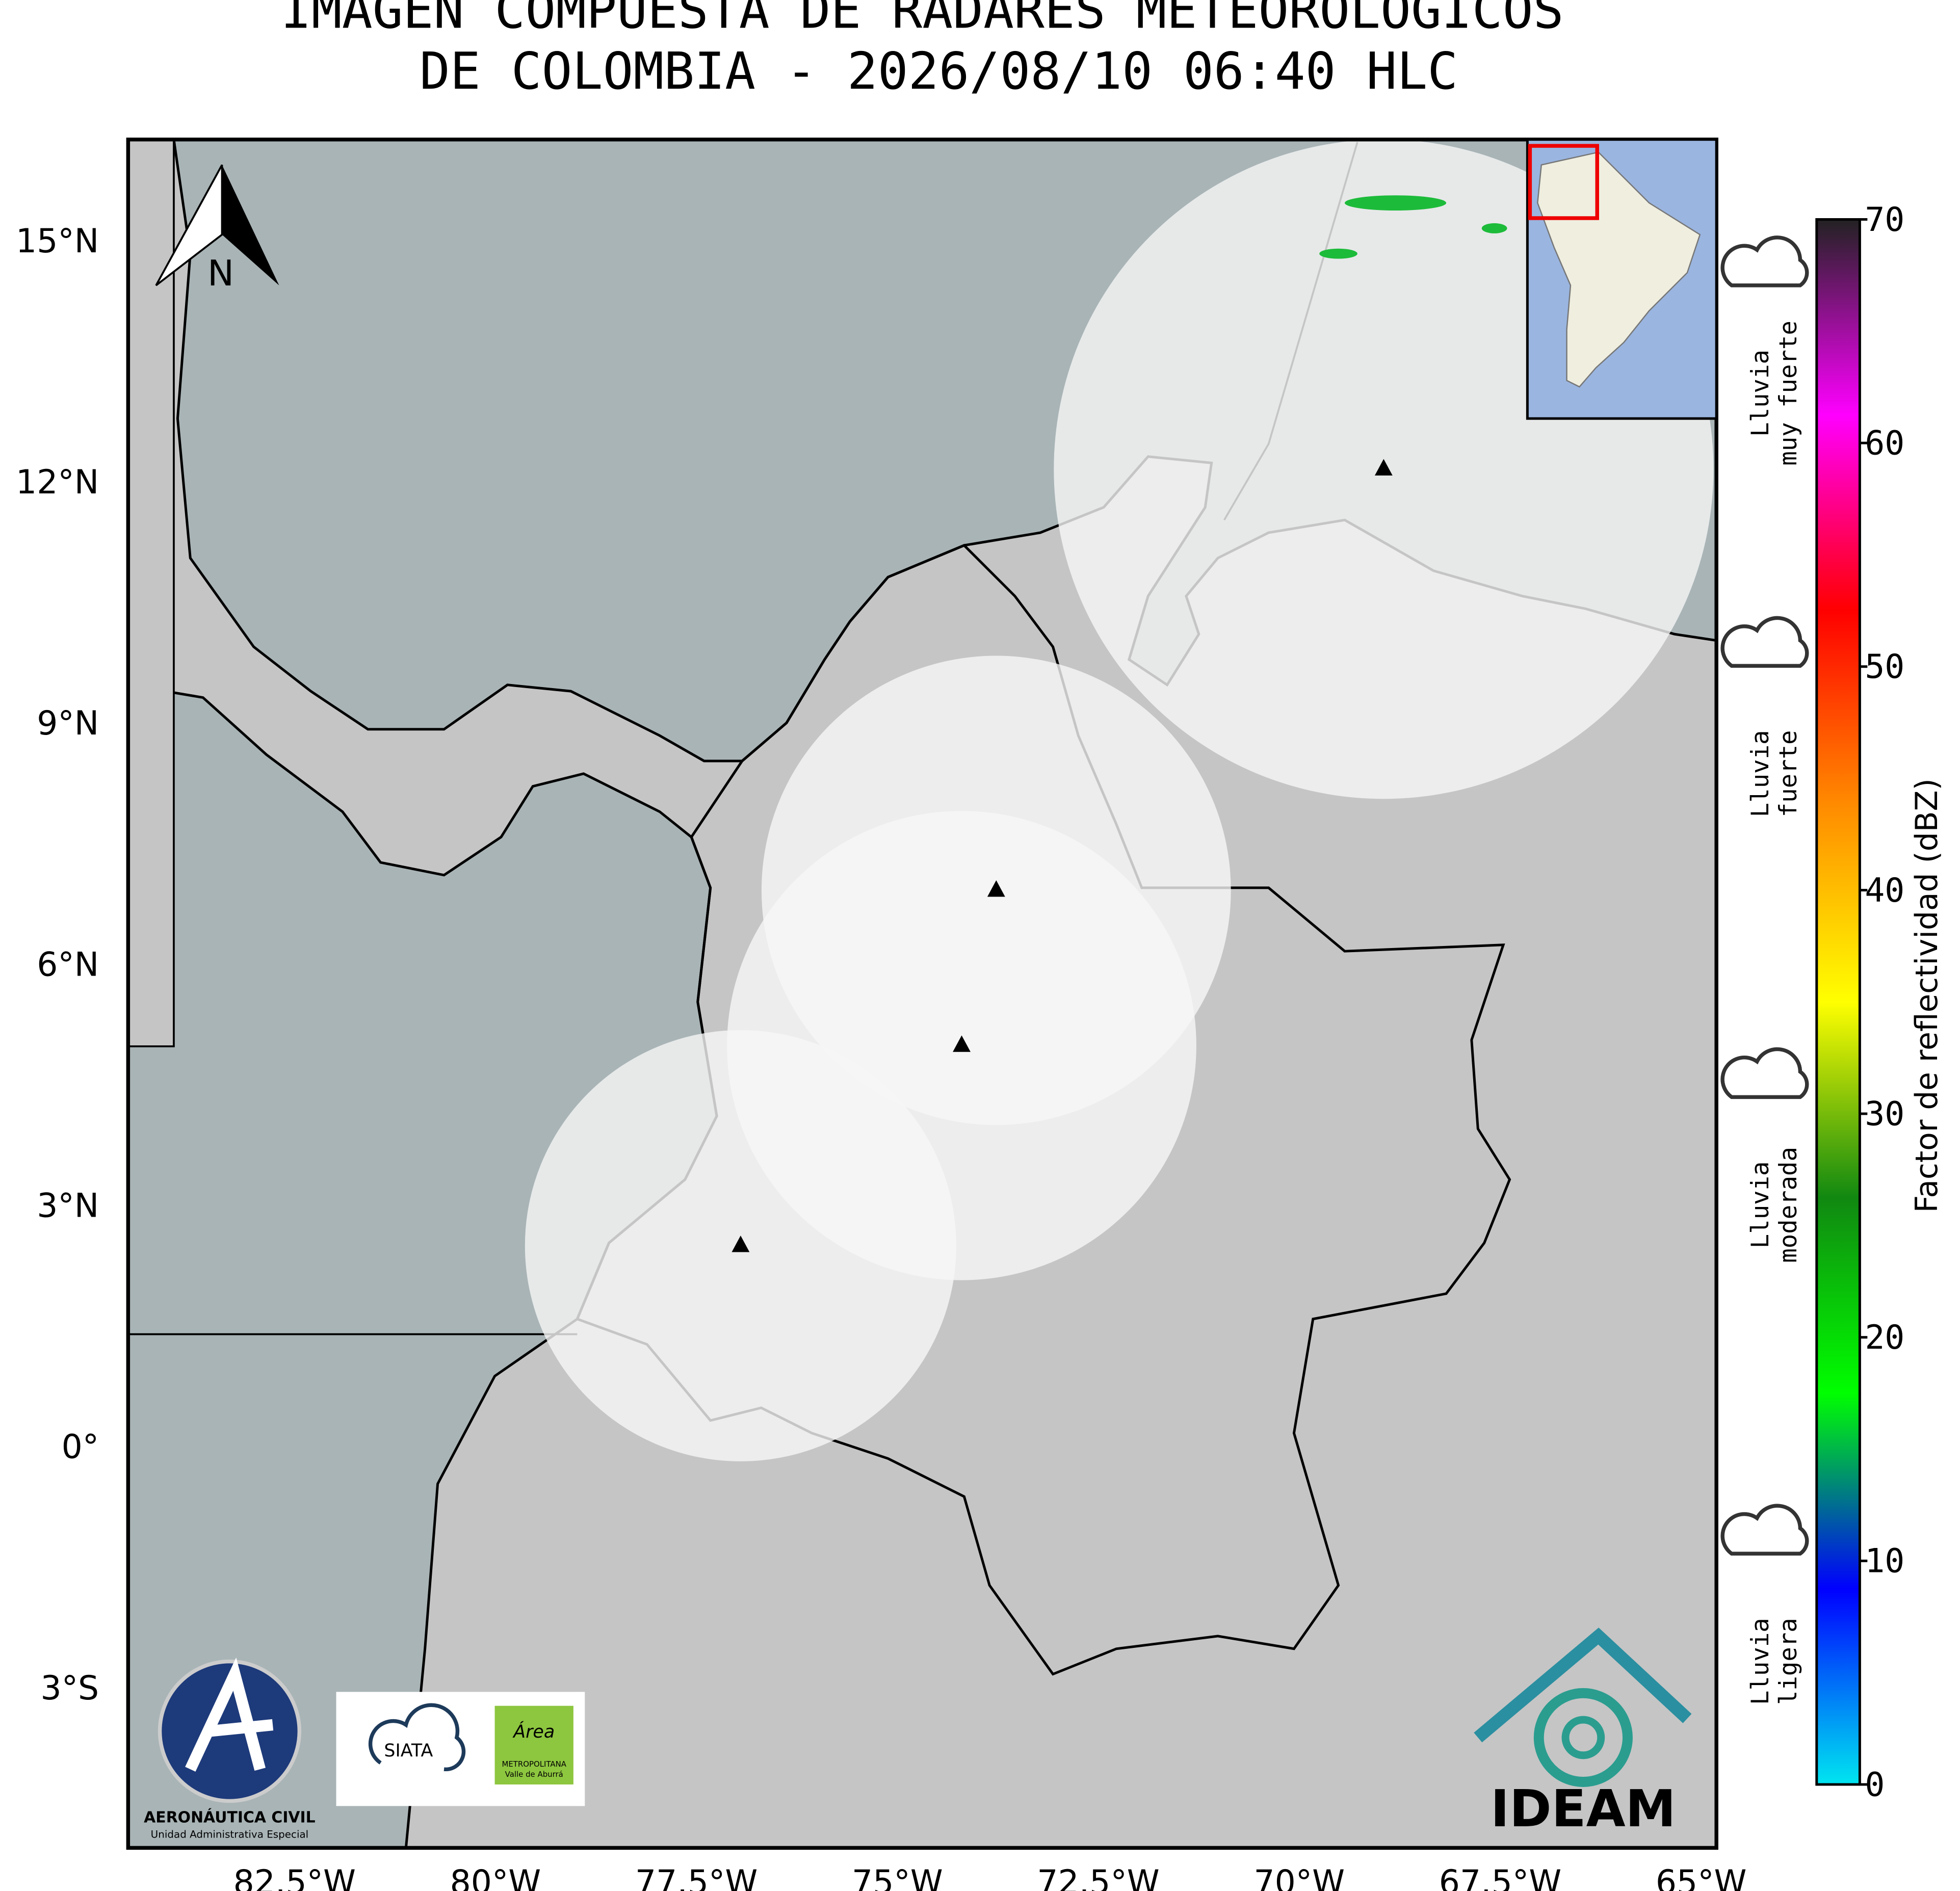  I want to click on rain-label: fuerte, so click(1788, 773).